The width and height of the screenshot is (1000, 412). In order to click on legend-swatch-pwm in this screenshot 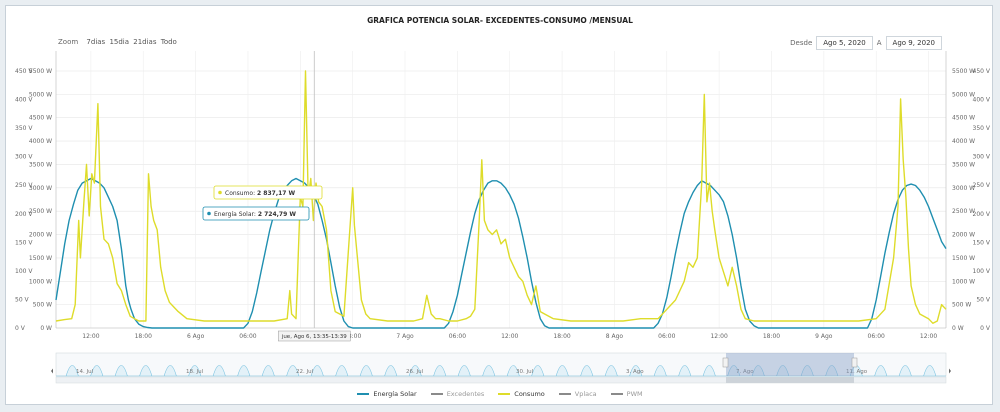, I will do `click(616, 394)`.